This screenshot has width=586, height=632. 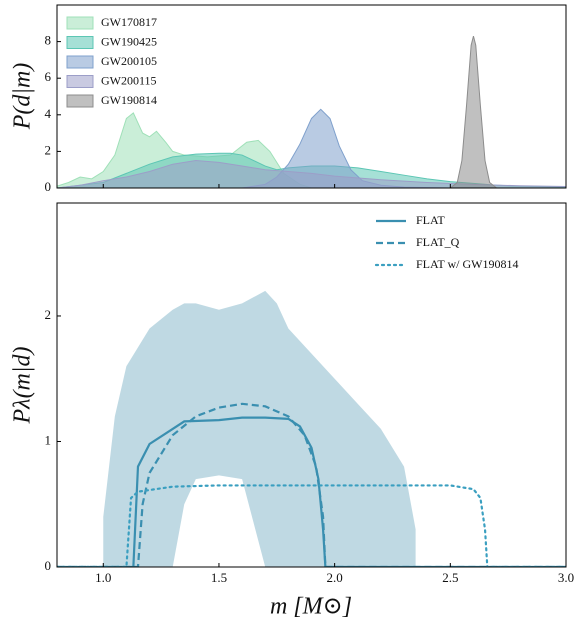 What do you see at coordinates (430, 220) in the screenshot?
I see `legend-label: FLAT` at bounding box center [430, 220].